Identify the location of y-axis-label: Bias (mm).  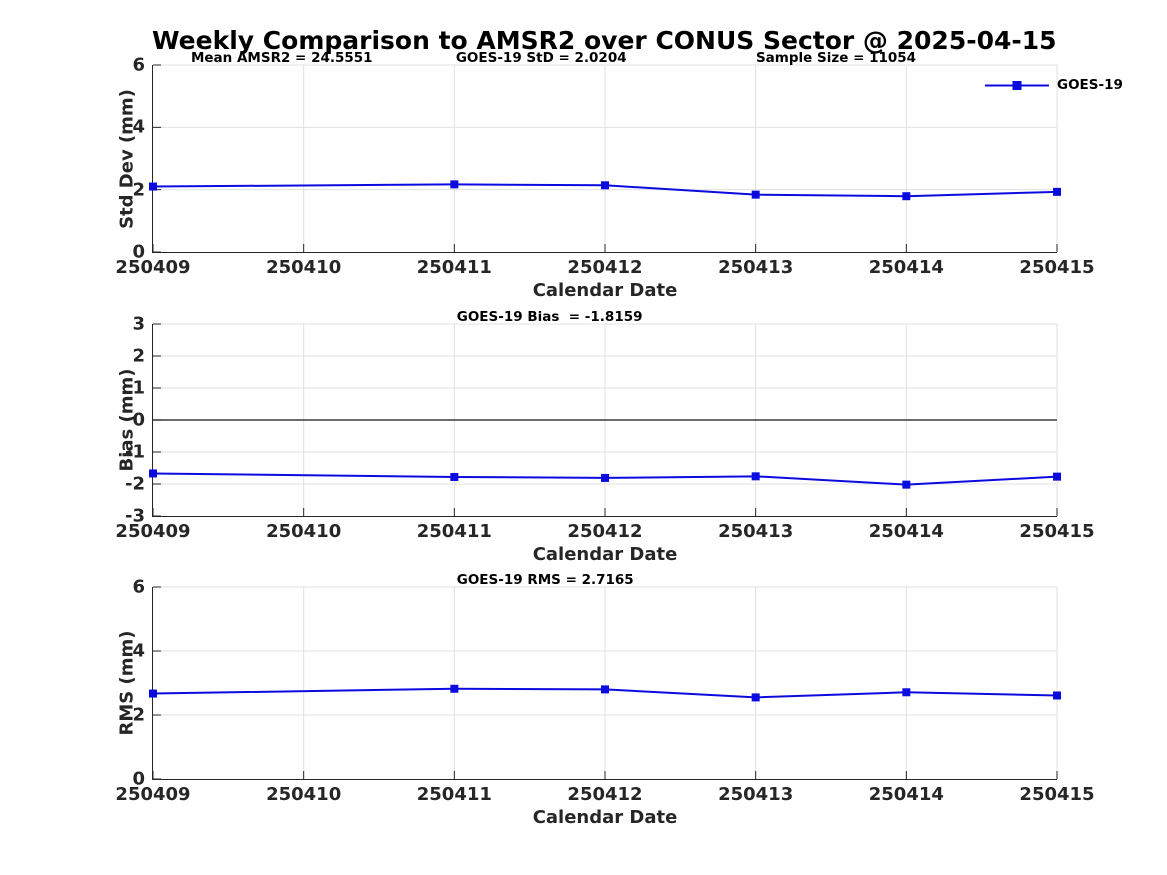
(127, 420).